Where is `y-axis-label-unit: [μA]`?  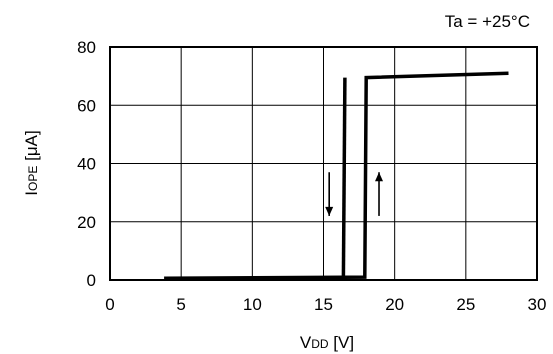
y-axis-label-unit: [μA] is located at coordinates (31, 147).